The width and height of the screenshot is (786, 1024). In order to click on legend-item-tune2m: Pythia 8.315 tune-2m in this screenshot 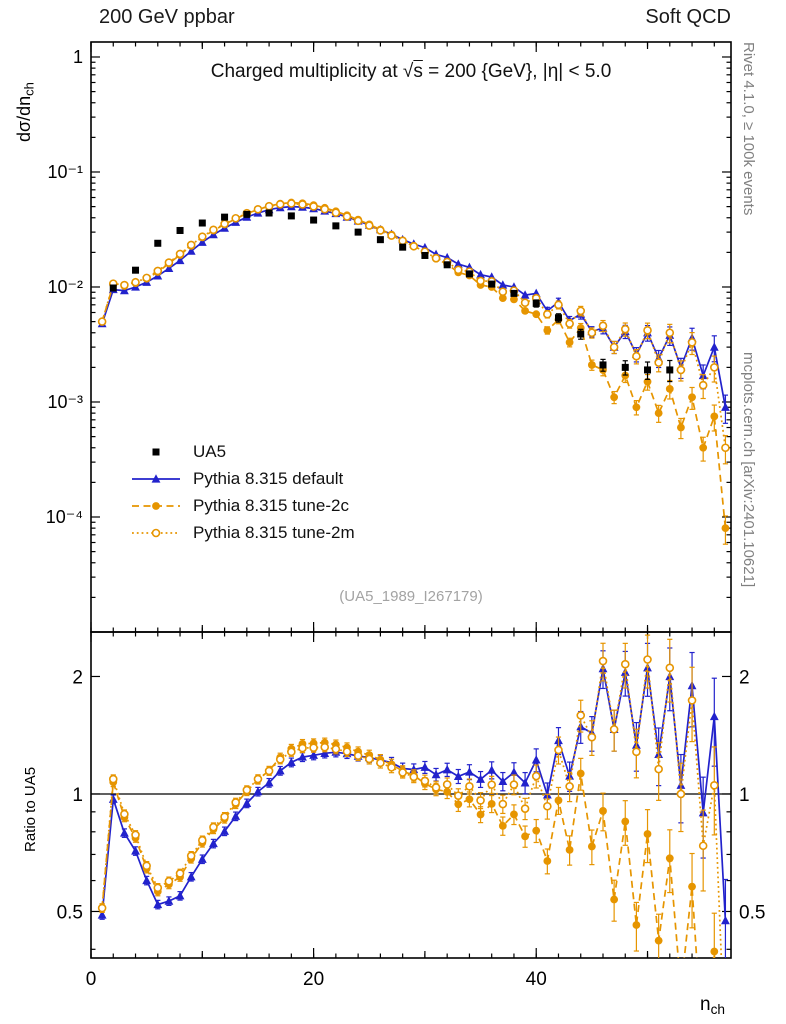, I will do `click(242, 532)`.